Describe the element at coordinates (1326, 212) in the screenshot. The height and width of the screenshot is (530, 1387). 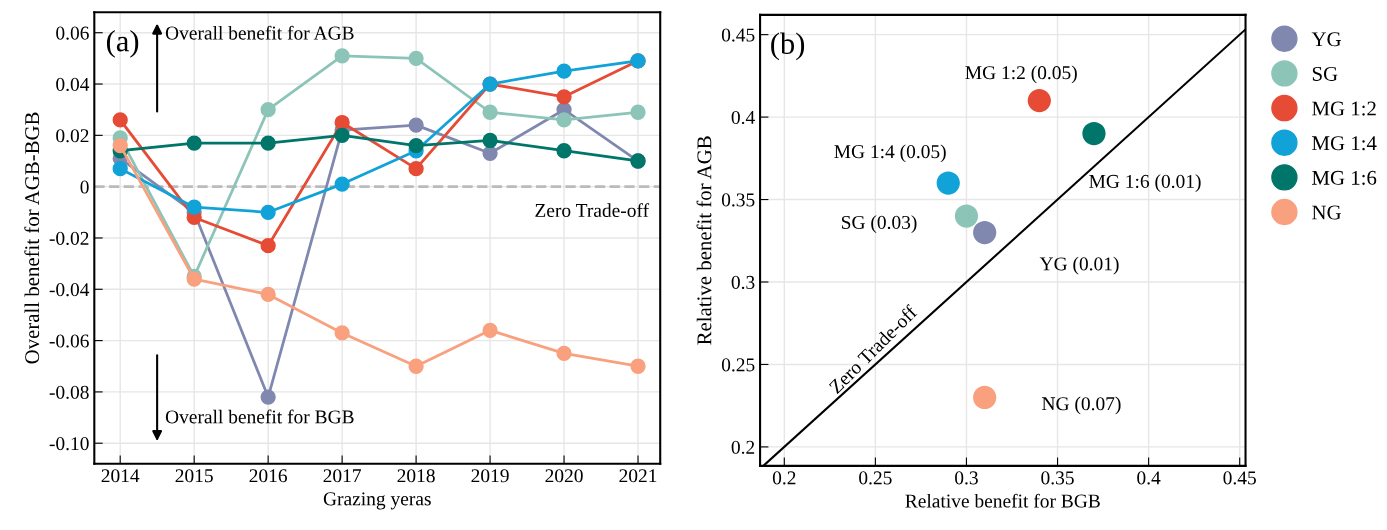
I see `legend-label: NG` at that location.